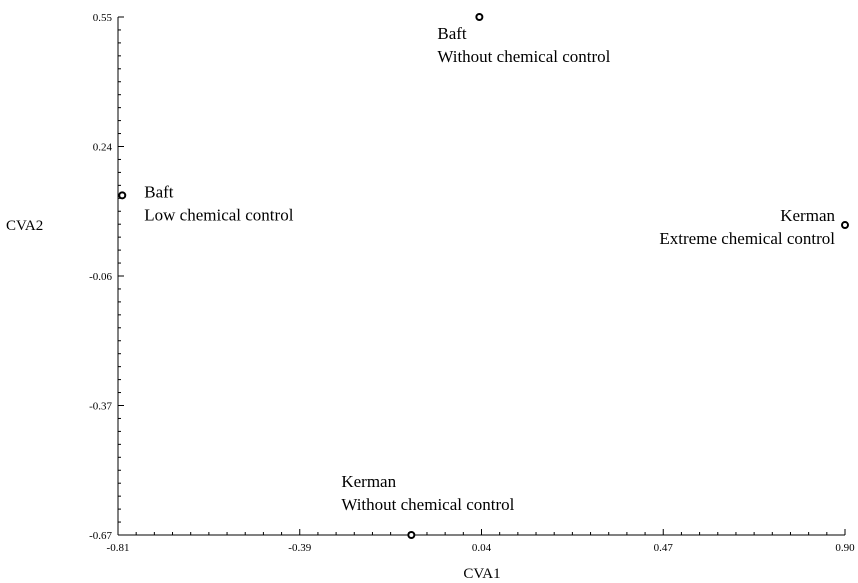  Describe the element at coordinates (664, 548) in the screenshot. I see `x-tick-label: 0.47` at that location.